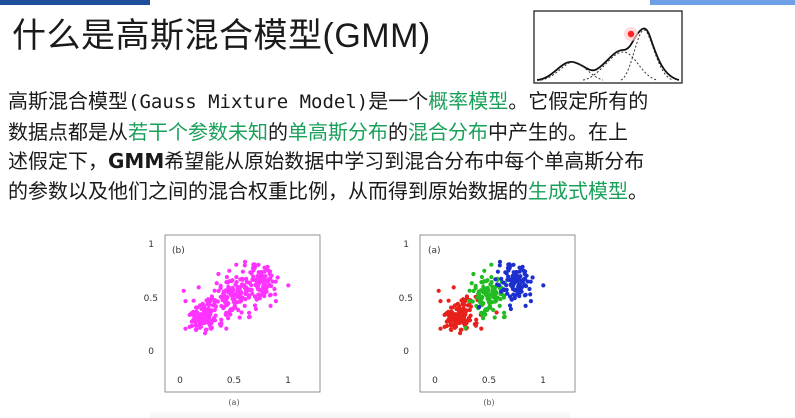  I want to click on top-accent-bar-right, so click(722, 2).